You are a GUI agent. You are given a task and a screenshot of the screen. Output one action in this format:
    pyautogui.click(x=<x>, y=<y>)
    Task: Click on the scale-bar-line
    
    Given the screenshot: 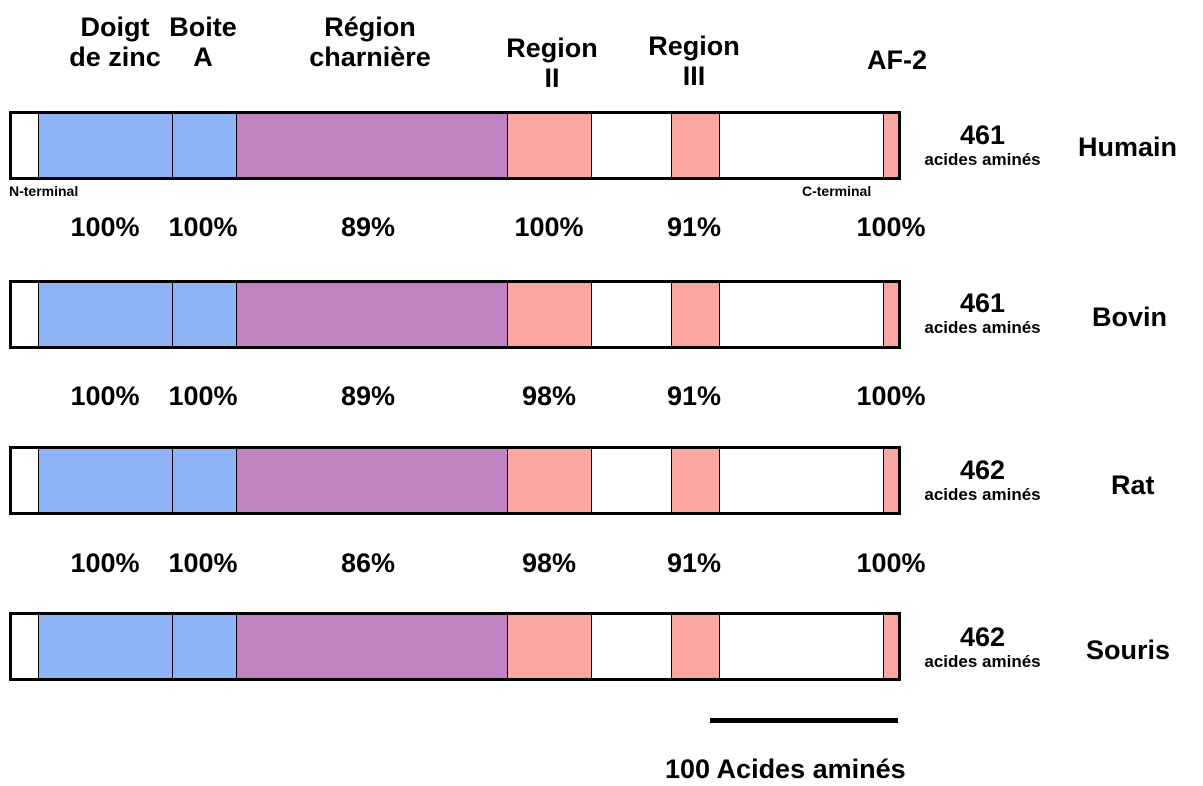 What is the action you would take?
    pyautogui.click(x=804, y=720)
    